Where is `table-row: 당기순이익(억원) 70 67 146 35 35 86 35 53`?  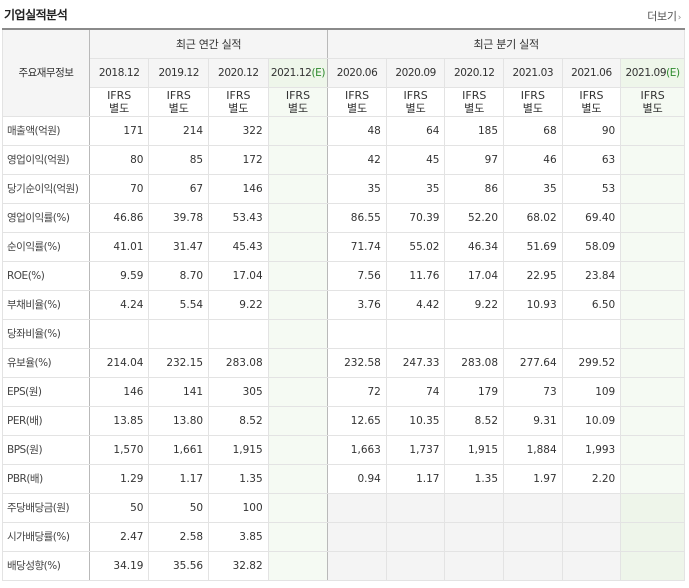 table-row: 당기순이익(억원) 70 67 146 35 35 86 35 53 is located at coordinates (343, 188).